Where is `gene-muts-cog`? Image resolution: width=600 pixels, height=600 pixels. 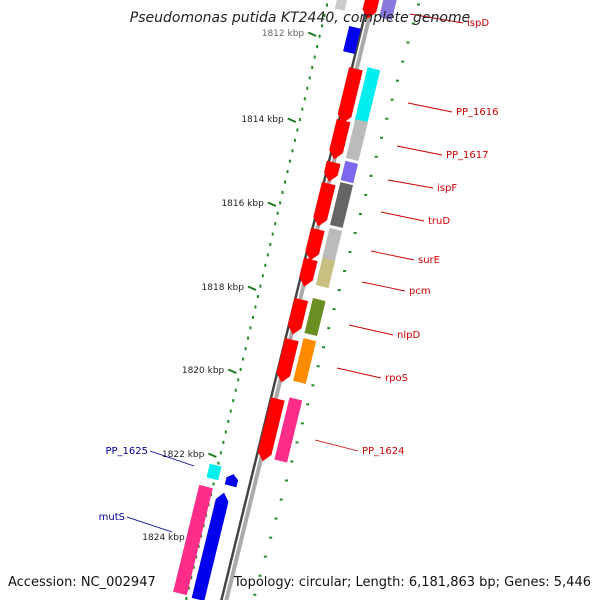
gene-muts-cog is located at coordinates (193, 540).